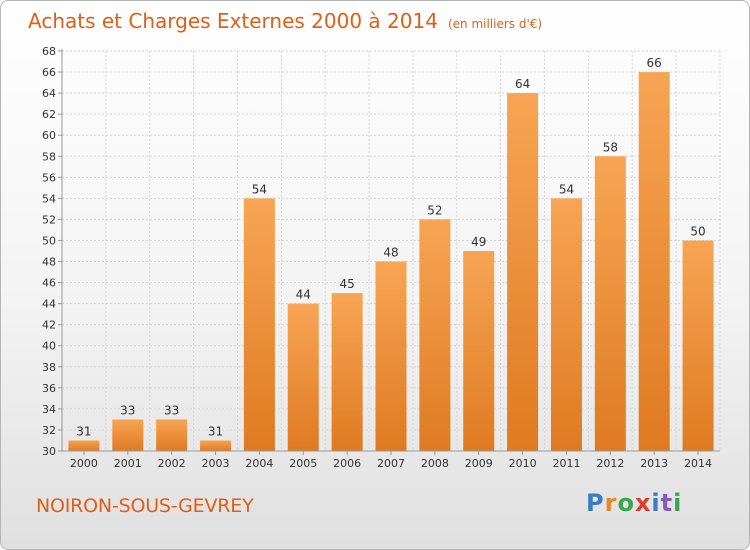 The width and height of the screenshot is (750, 550). I want to click on y-tick-label: 38, so click(49, 367).